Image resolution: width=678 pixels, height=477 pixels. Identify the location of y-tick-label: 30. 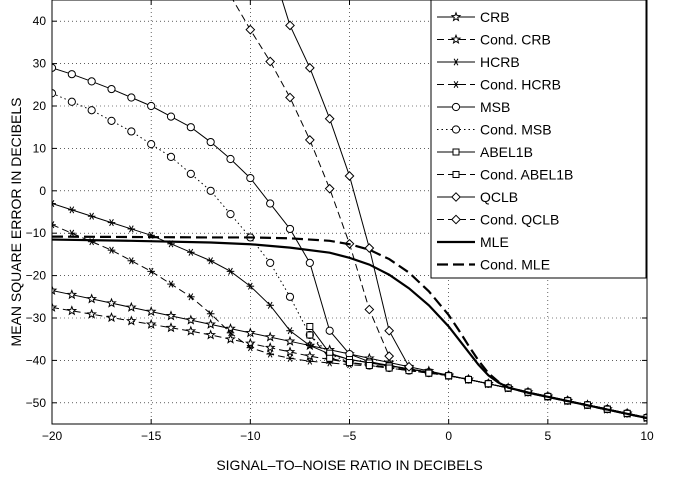
(40, 64).